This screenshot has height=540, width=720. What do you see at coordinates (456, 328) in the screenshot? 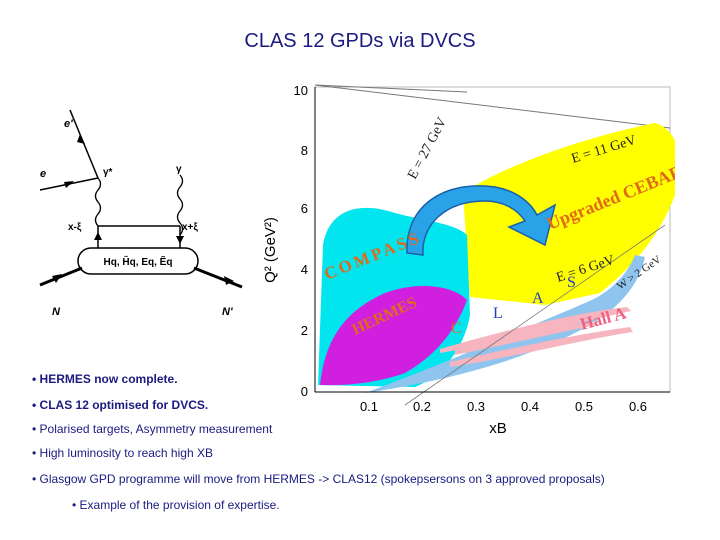
I see `clas-letter-c: C` at bounding box center [456, 328].